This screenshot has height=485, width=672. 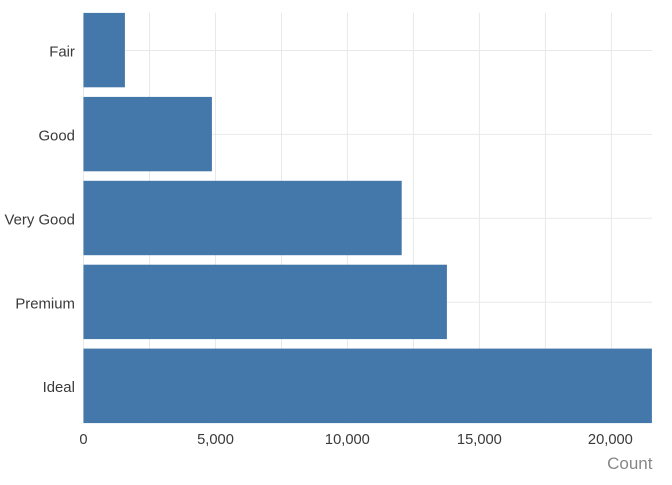 I want to click on svg-text: Very Good, so click(x=40, y=220).